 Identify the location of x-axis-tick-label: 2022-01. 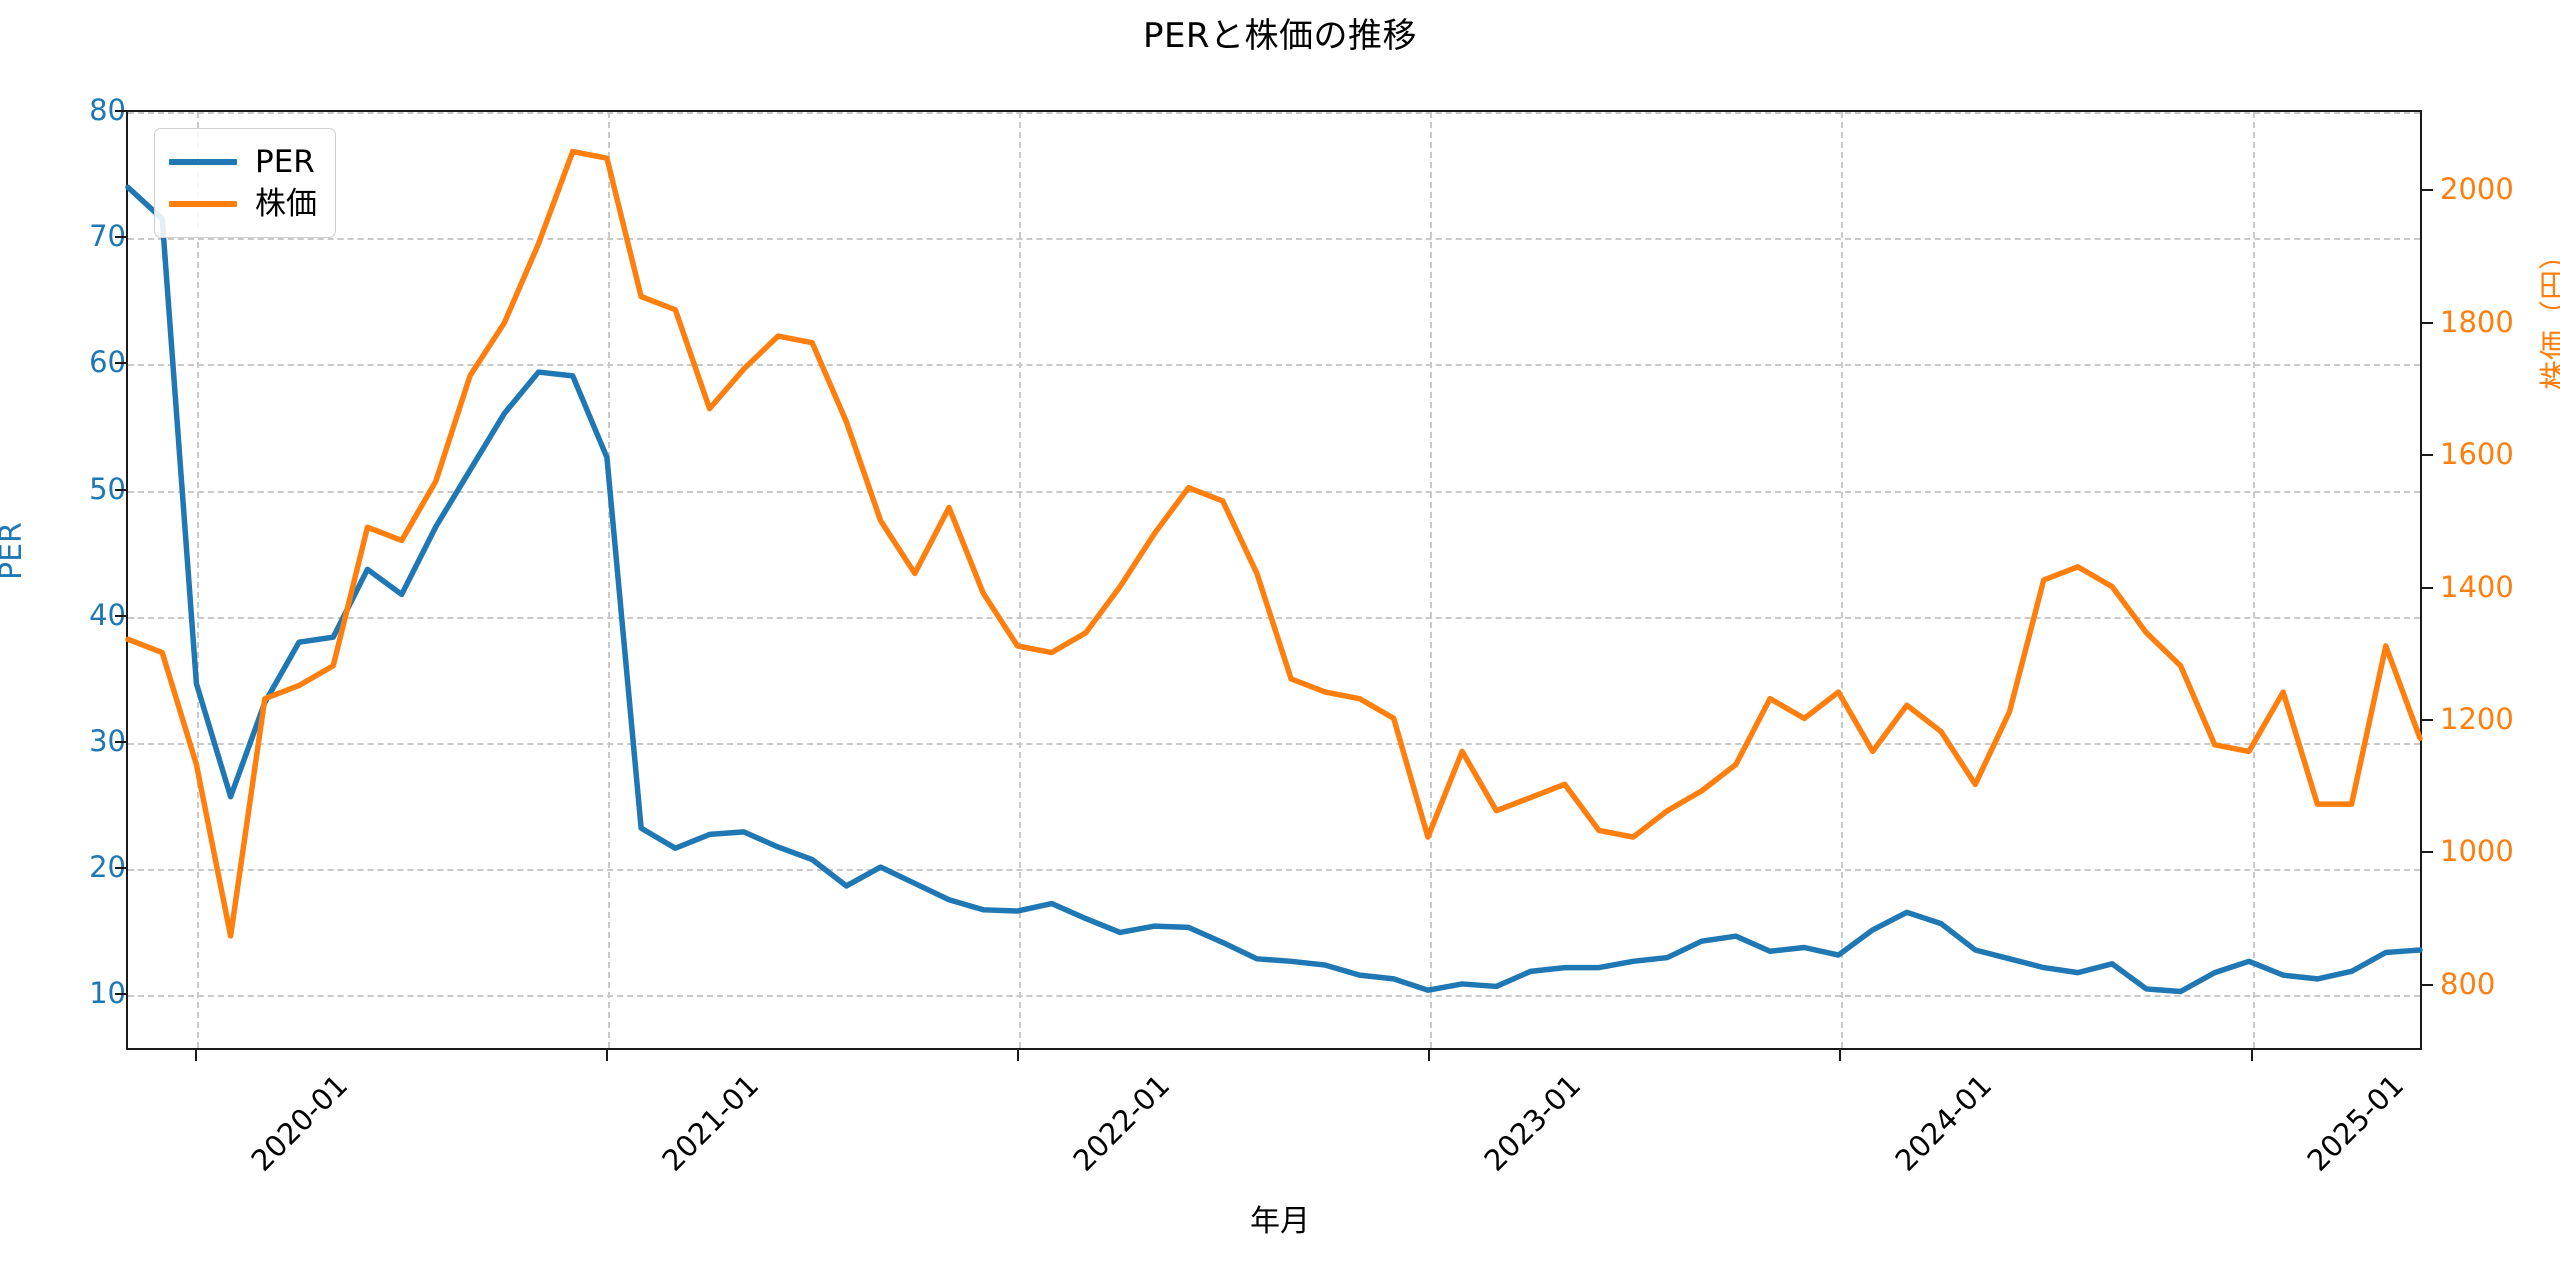
(1121, 1123).